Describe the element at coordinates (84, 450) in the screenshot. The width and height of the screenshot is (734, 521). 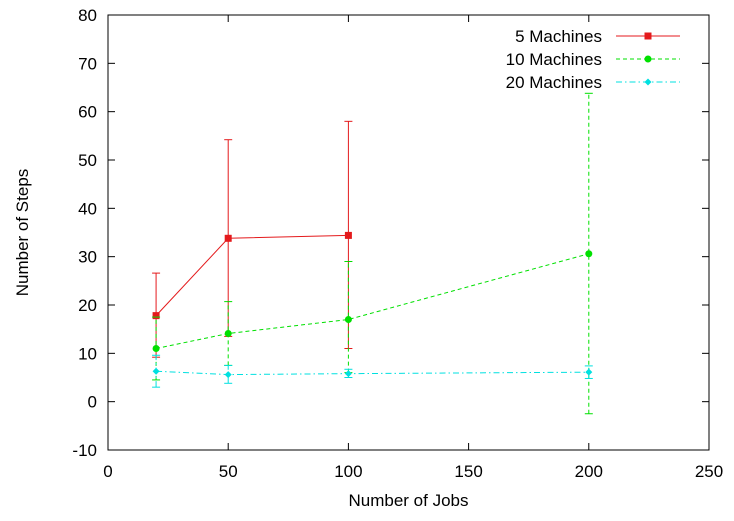
I see `y-tick-label: -10` at that location.